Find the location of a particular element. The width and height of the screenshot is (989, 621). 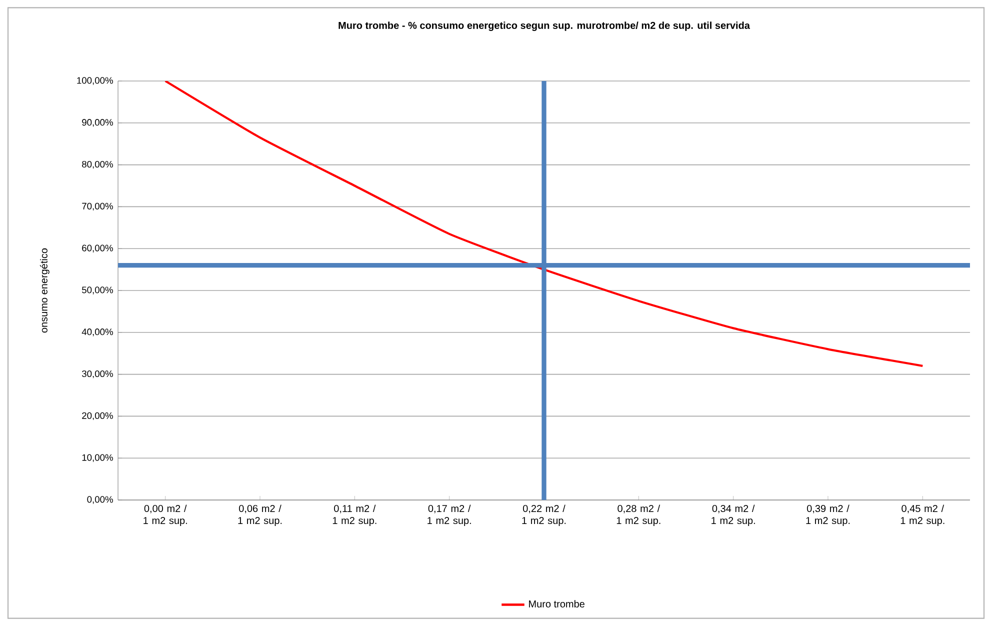

legend-label: Muro trombe is located at coordinates (556, 604).